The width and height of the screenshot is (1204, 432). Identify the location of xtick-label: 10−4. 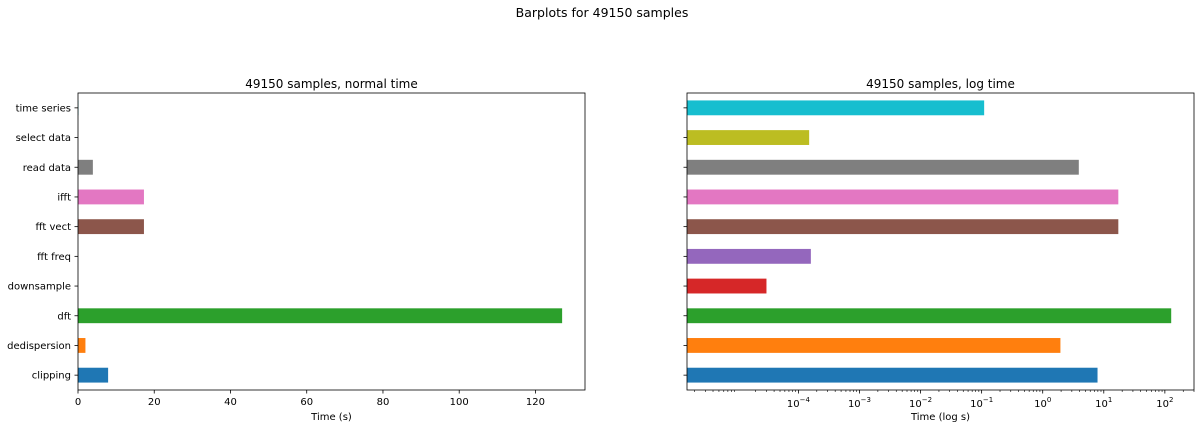
(799, 403).